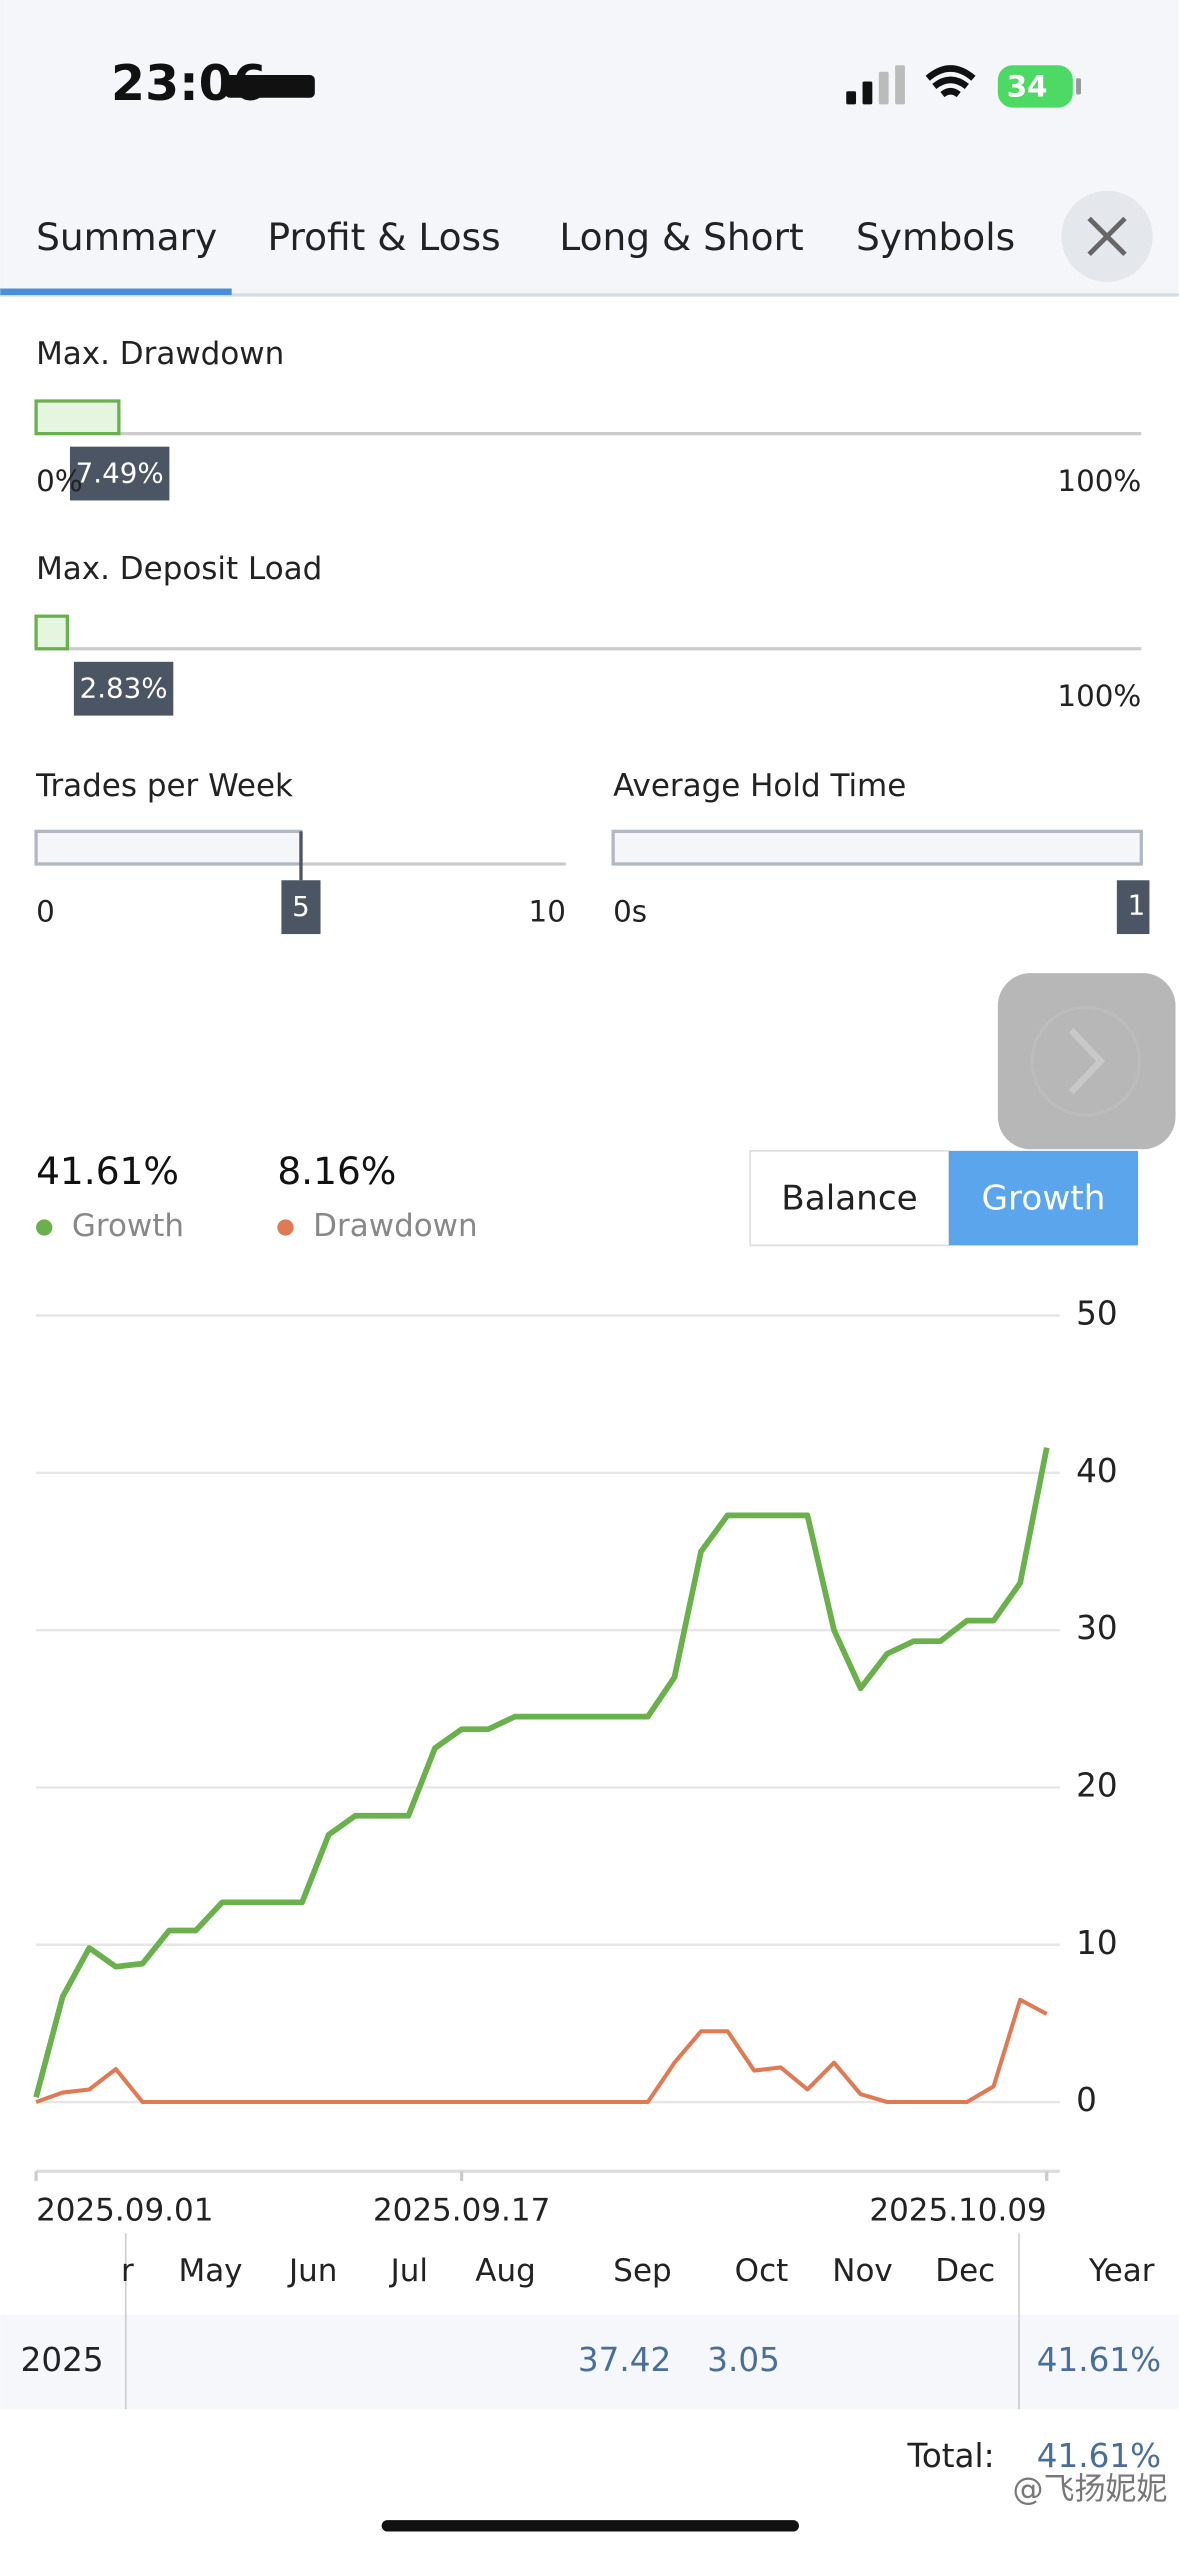  I want to click on growth-button, so click(1043, 1198).